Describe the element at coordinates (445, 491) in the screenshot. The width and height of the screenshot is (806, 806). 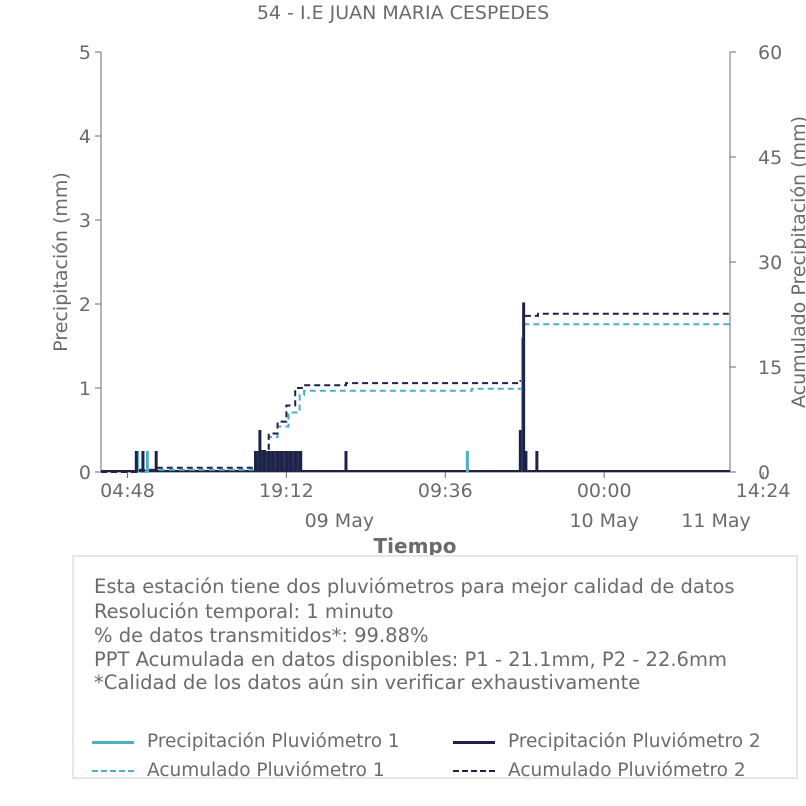
I see `x-tick-label: 09:36` at that location.